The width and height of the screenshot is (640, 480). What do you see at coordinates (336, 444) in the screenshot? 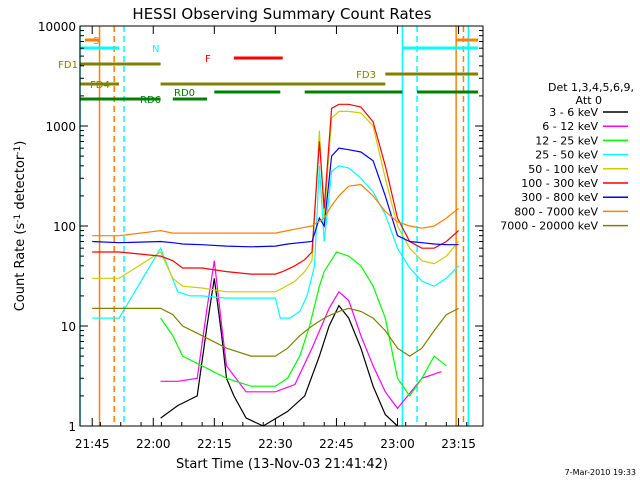
I see `x-tick-label-4: 22:45` at bounding box center [336, 444].